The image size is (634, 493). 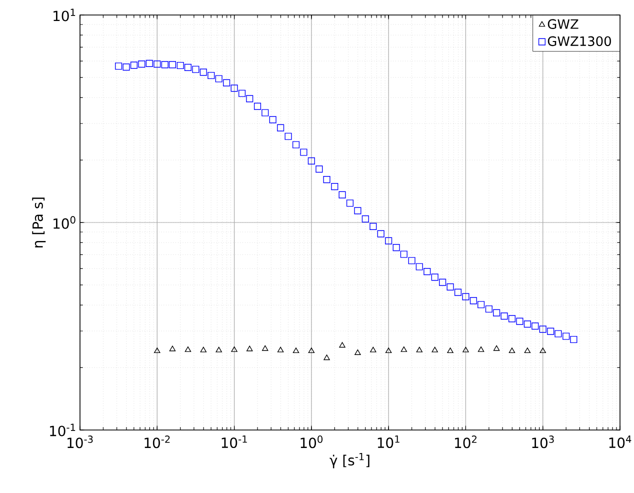 What do you see at coordinates (389, 442) in the screenshot?
I see `x-tick-label: 10$^{1}$` at bounding box center [389, 442].